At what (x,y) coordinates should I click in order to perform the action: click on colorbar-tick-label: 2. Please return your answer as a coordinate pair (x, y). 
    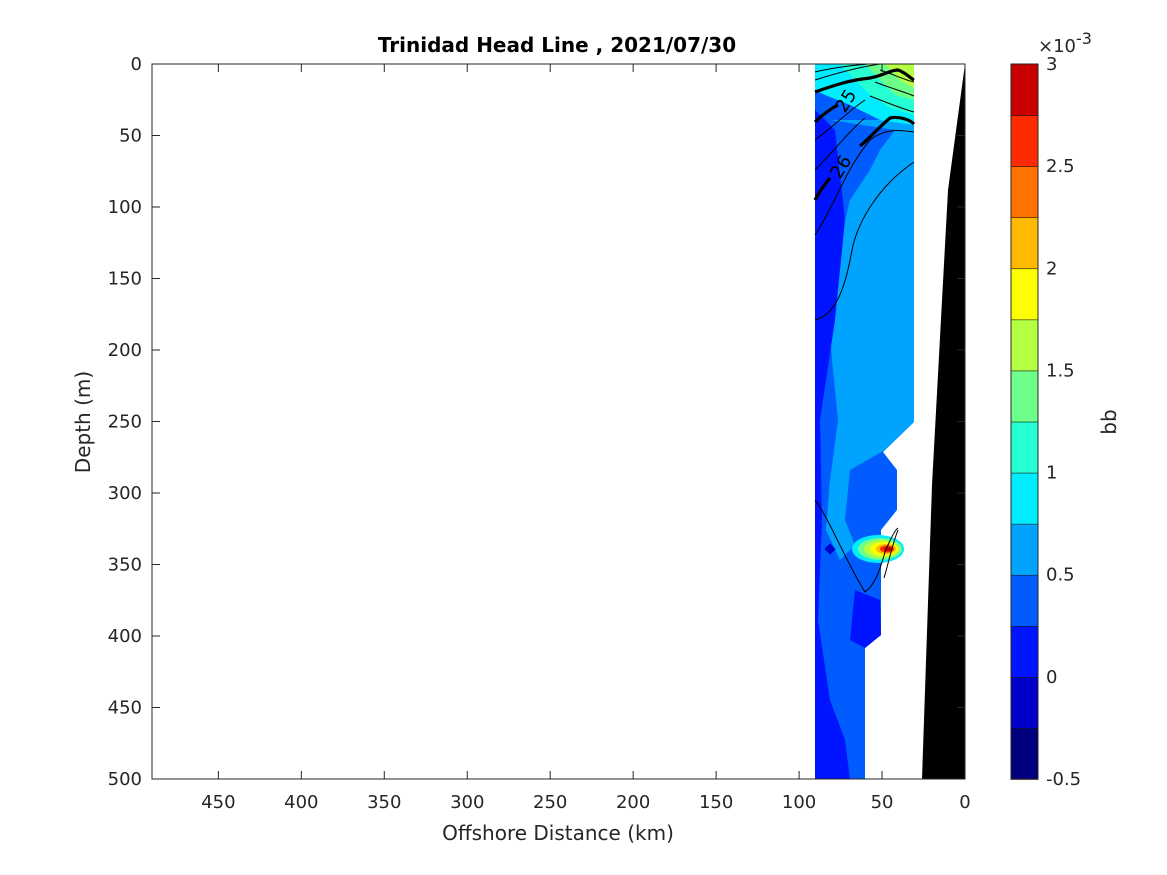
    Looking at the image, I should click on (1051, 268).